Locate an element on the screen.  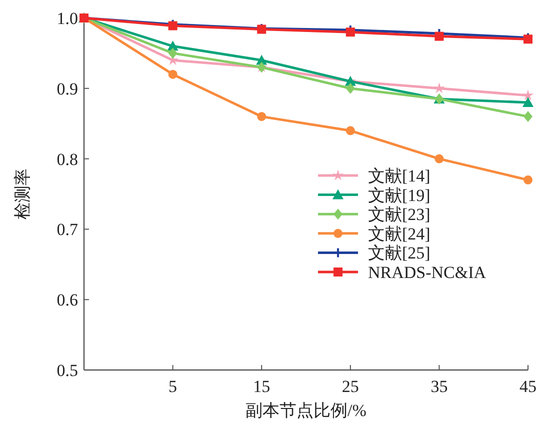
x-tick-label: 25 is located at coordinates (350, 386).